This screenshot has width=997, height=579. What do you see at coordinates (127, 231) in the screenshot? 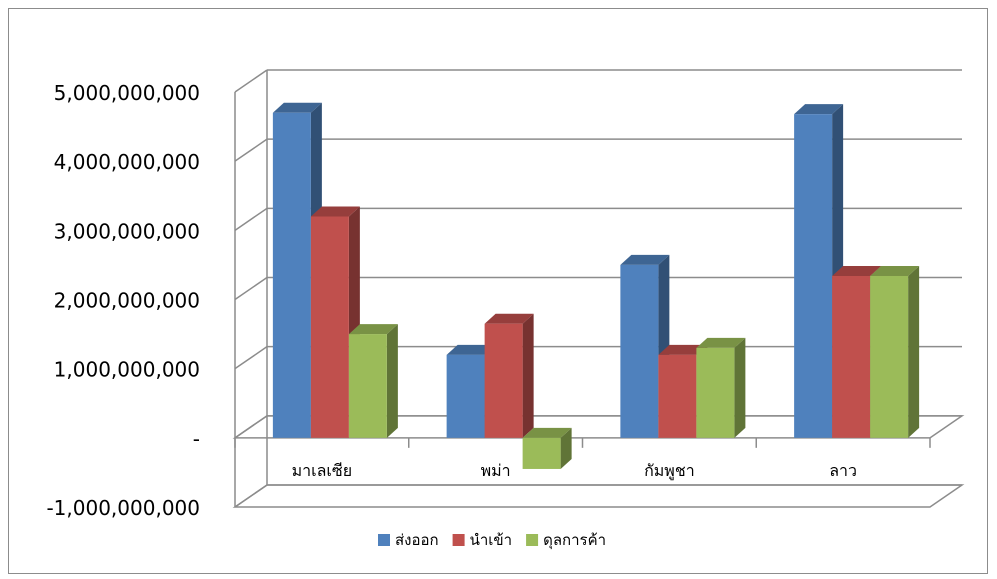
I see `y-tick-label: 3,000,000,000` at bounding box center [127, 231].